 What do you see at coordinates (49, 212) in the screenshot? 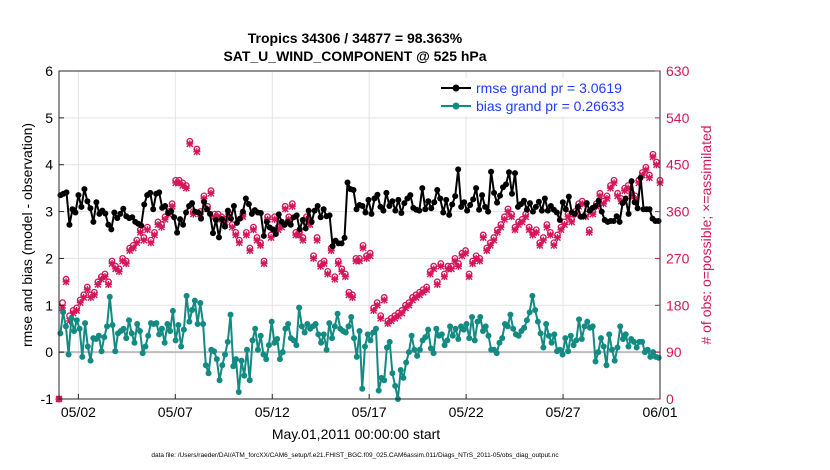
I see `y-left-tick-label-4: 3` at bounding box center [49, 212].